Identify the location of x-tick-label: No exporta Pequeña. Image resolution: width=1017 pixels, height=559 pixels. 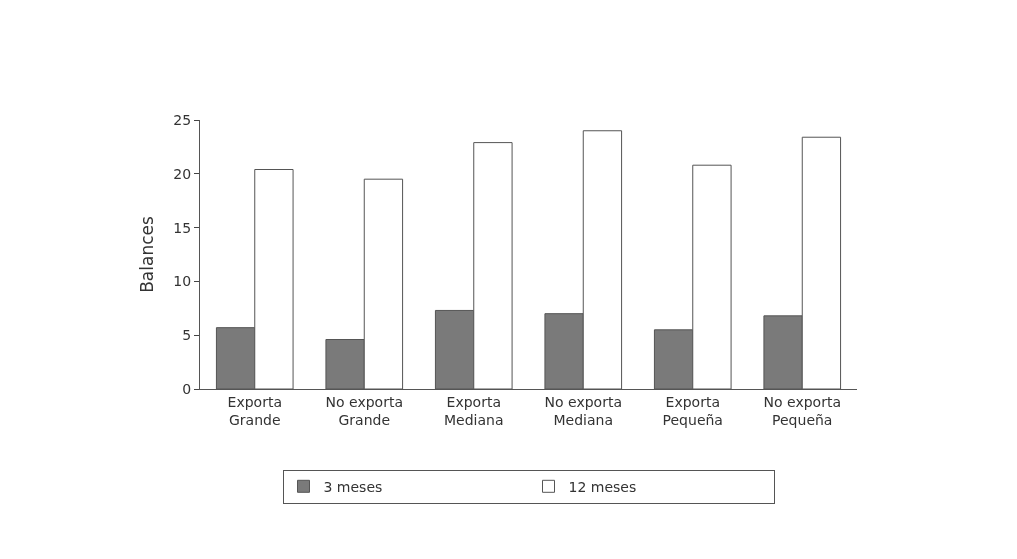
(802, 410).